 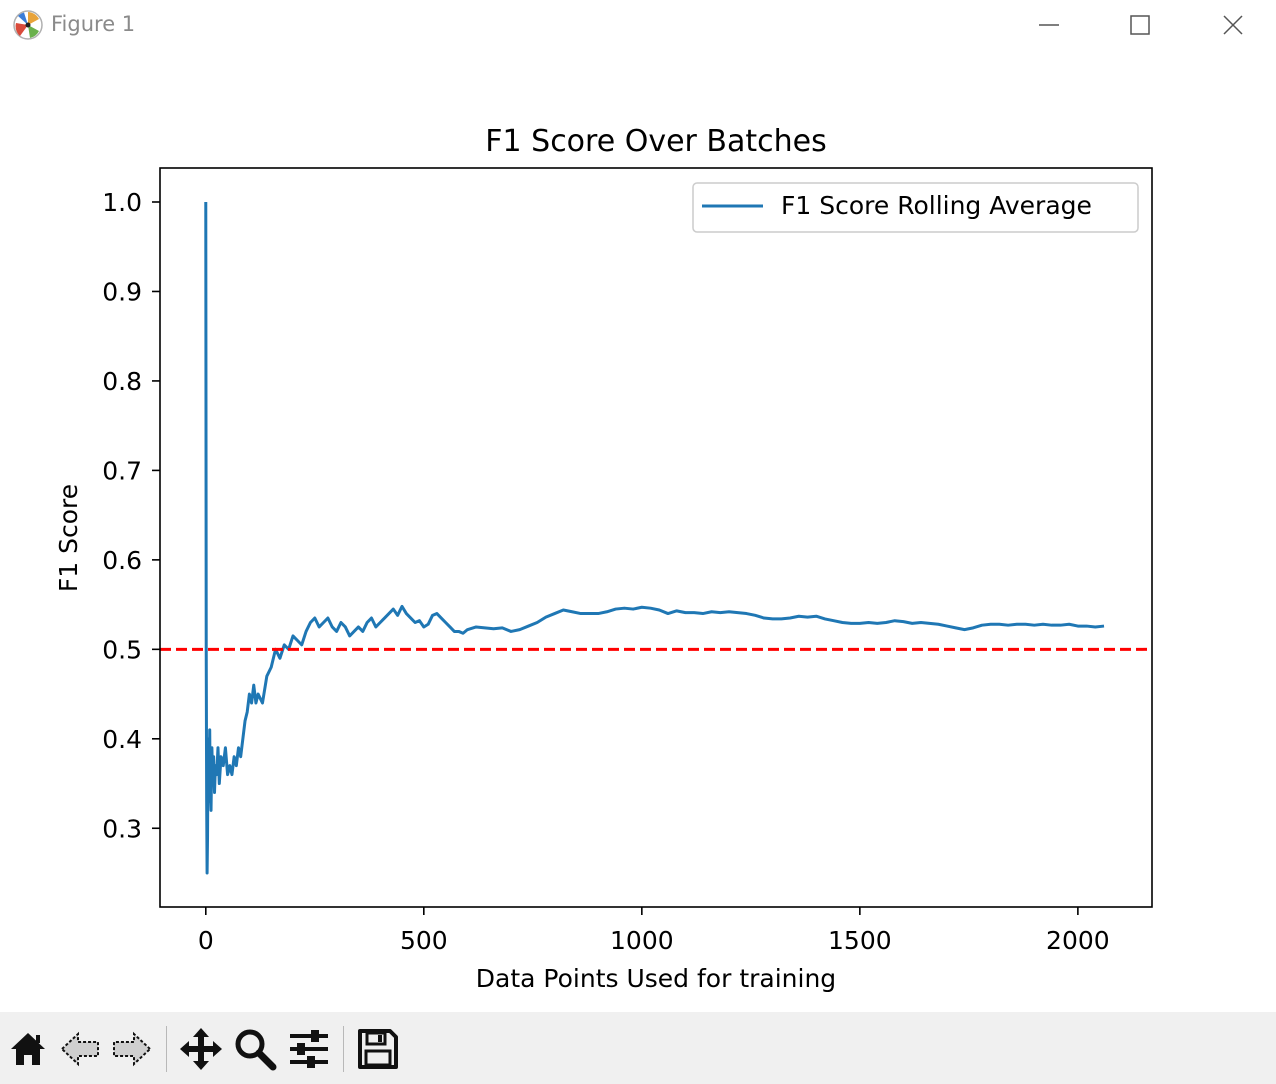 What do you see at coordinates (131, 515) in the screenshot?
I see `y-axis-ticks: 0.3 0.4 0.5 0.6 0.7 0.8 0.9 1.0` at bounding box center [131, 515].